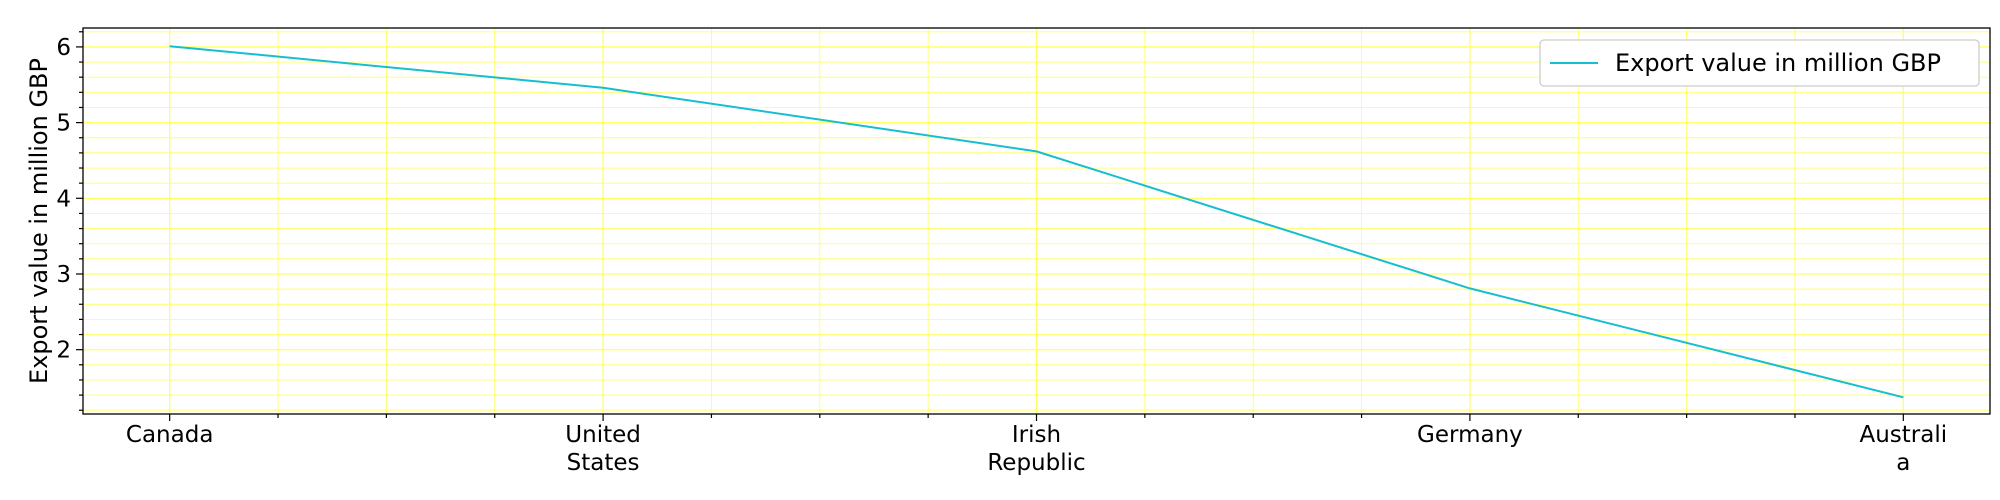 This screenshot has height=500, width=2000. I want to click on legend: Export value in million GBP, so click(1759, 63).